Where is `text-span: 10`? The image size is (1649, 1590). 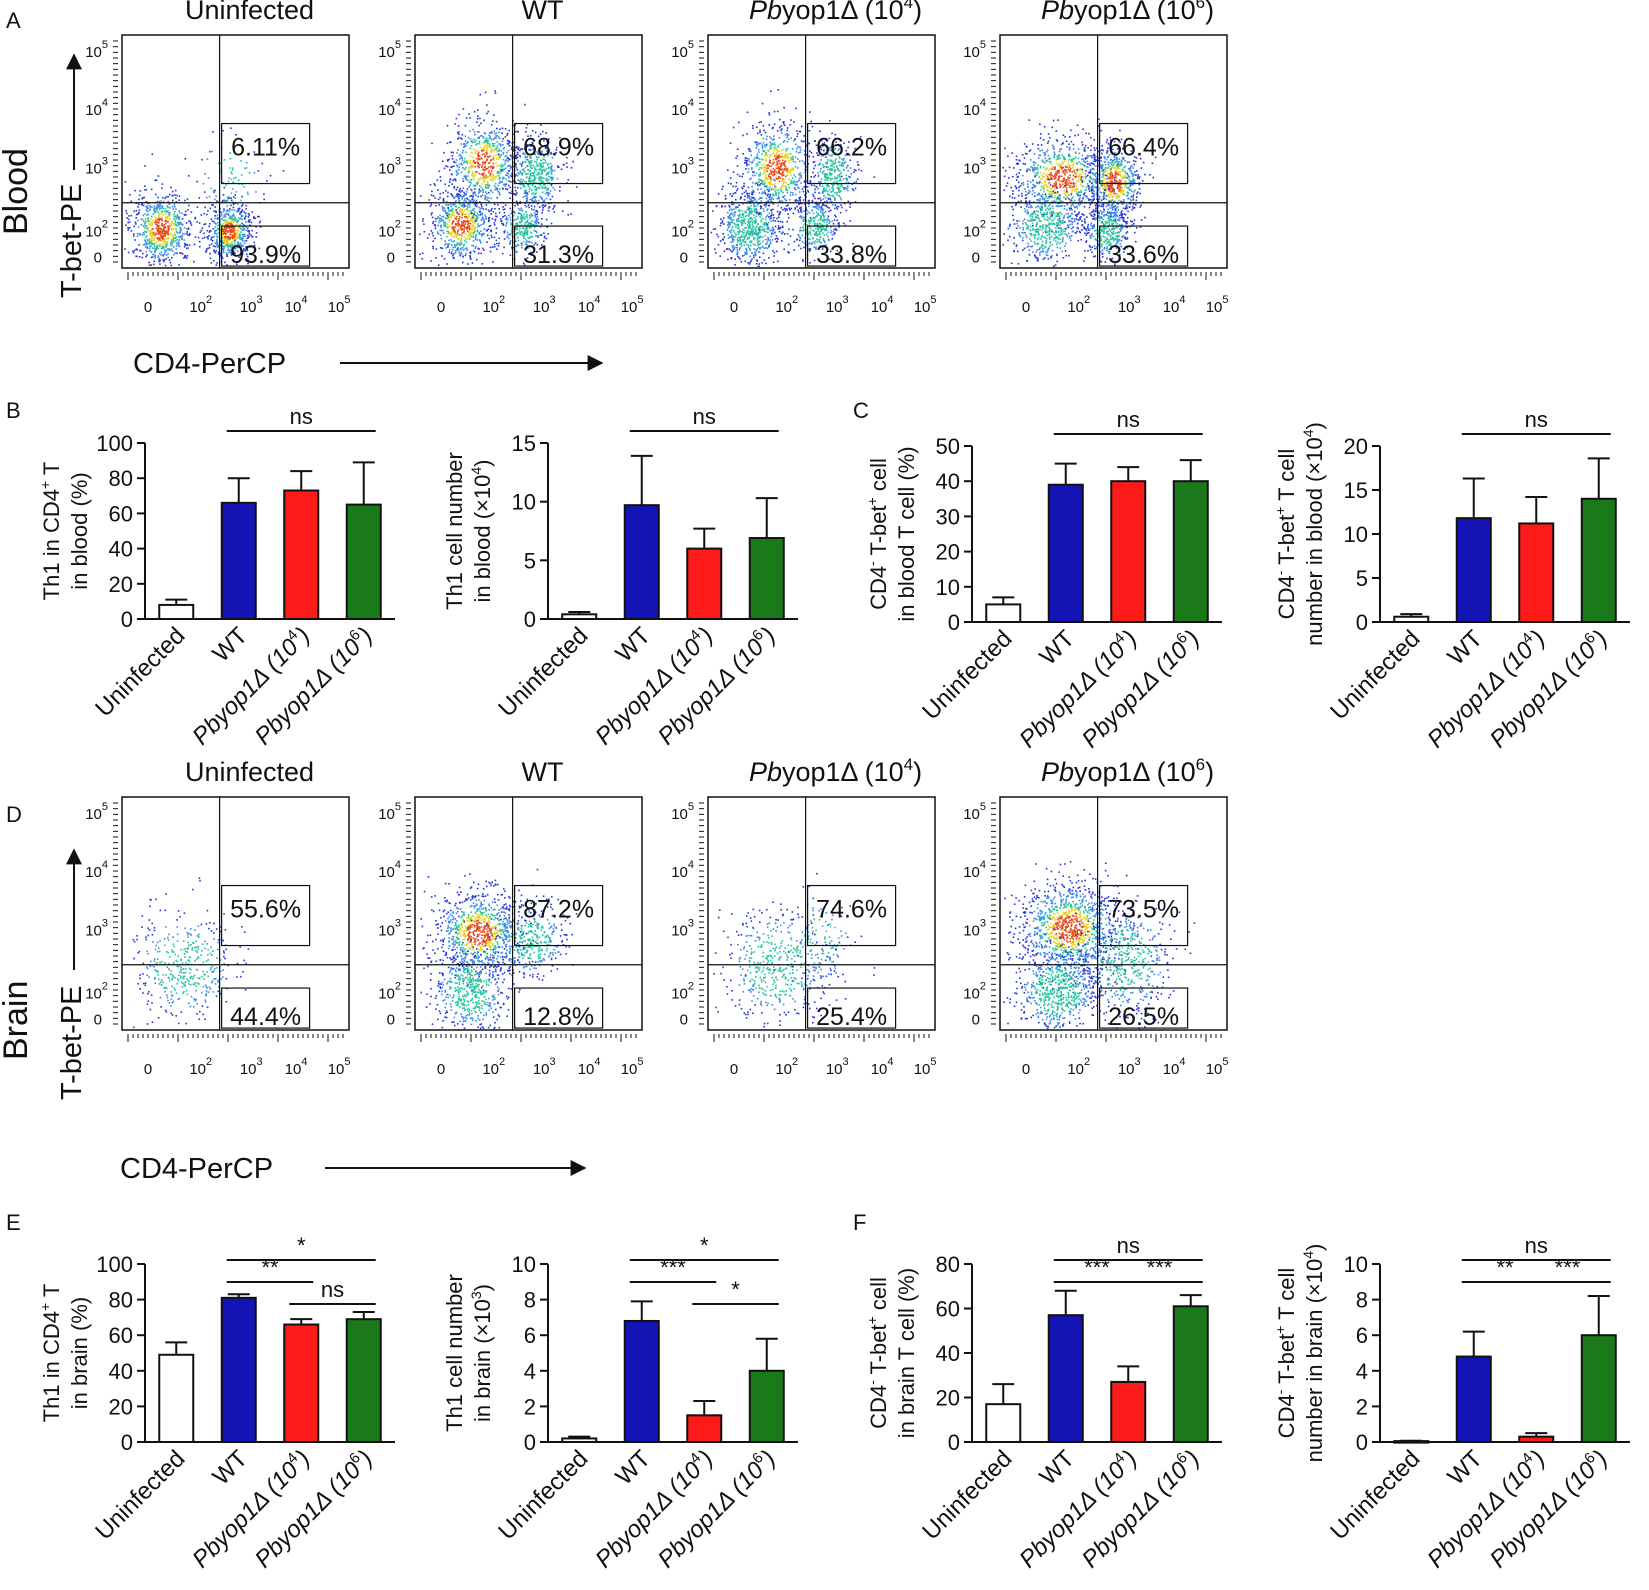 text-span: 10 is located at coordinates (490, 307).